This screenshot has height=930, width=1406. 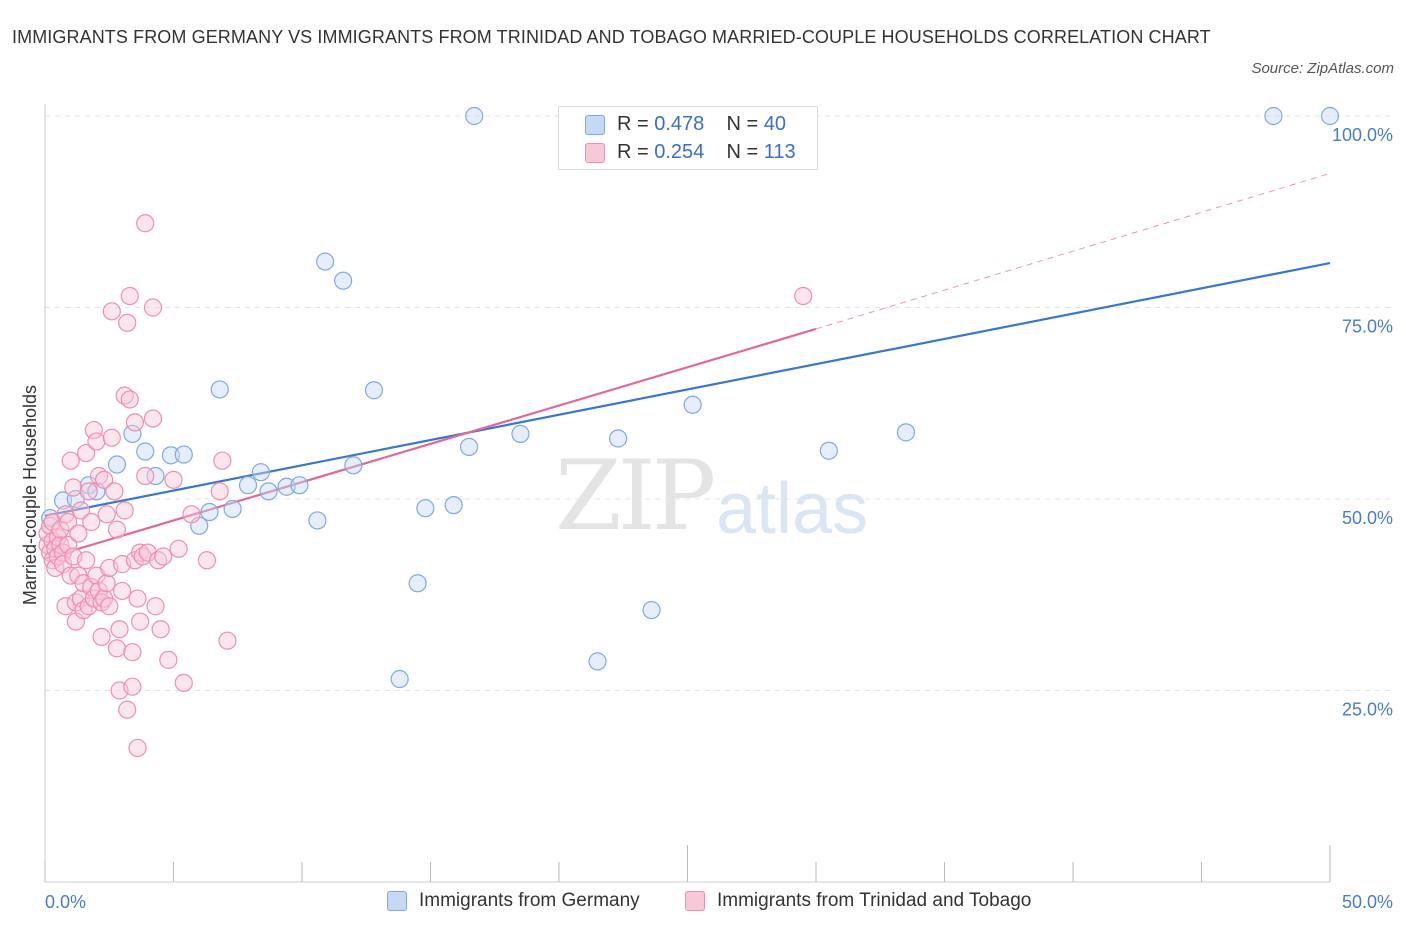 What do you see at coordinates (1073, 251) in the screenshot?
I see `trend-line-trinidad-extension` at bounding box center [1073, 251].